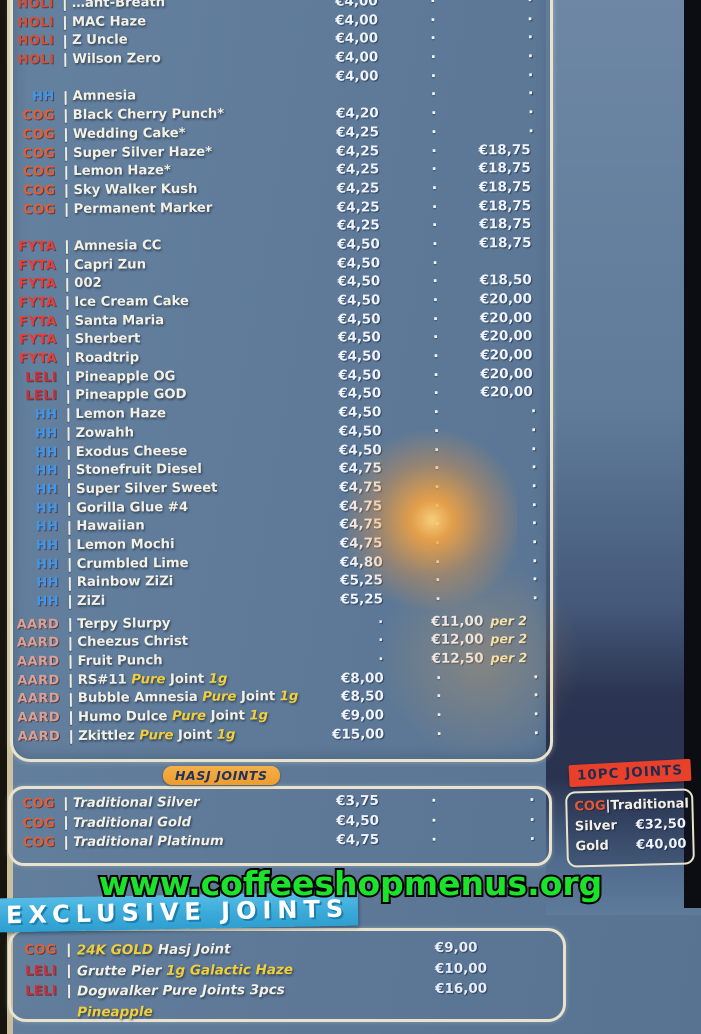 This screenshot has width=701, height=1034. I want to click on item-price: €10,00, so click(461, 968).